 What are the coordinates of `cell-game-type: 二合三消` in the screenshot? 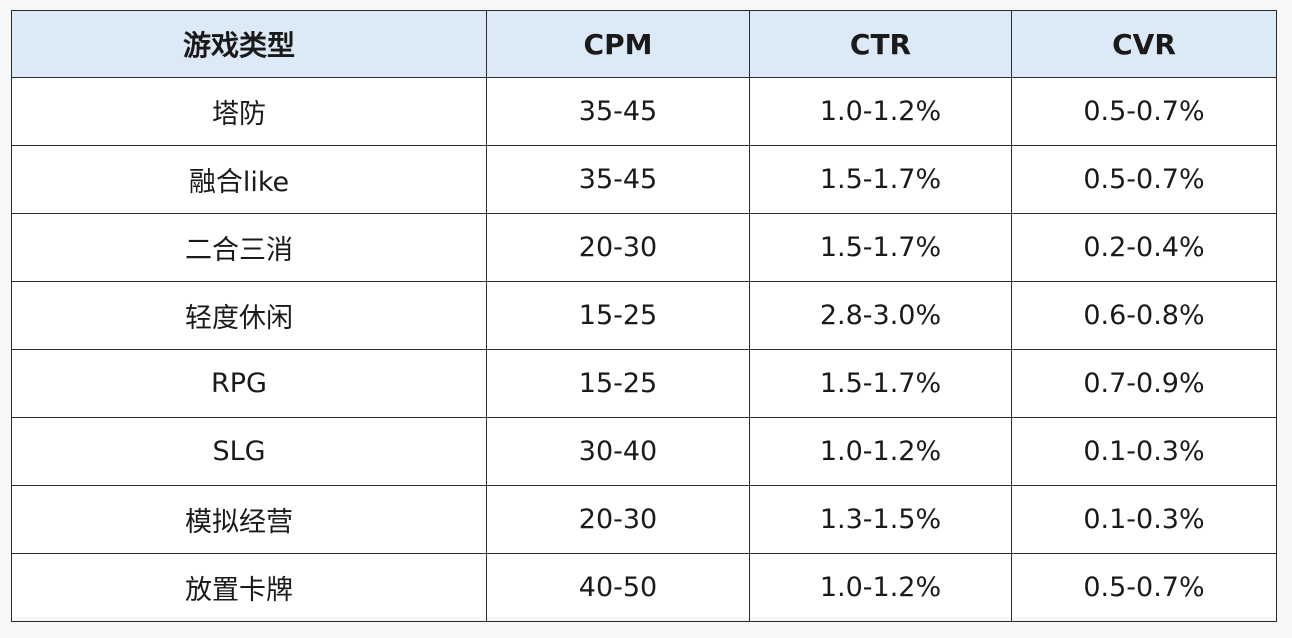 It's located at (249, 247).